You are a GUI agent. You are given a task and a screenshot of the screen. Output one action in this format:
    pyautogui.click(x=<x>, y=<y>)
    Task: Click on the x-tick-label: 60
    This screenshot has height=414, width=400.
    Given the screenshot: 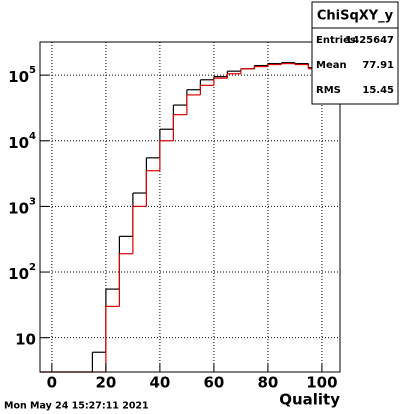 What is the action you would take?
    pyautogui.click(x=213, y=383)
    